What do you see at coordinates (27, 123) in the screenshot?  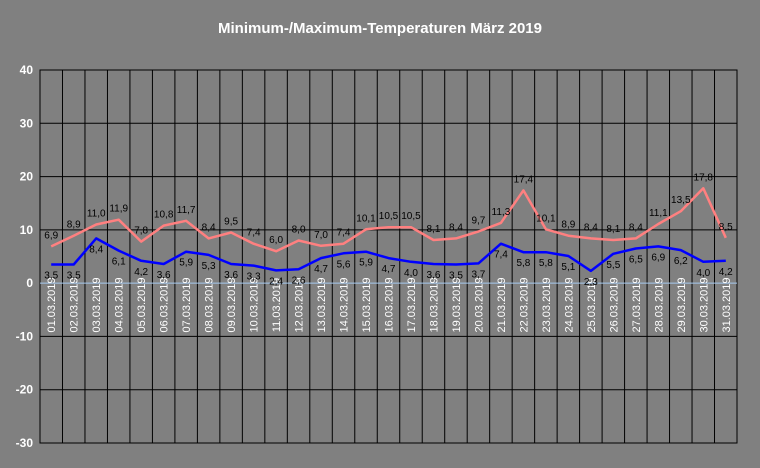 I see `y-tick-label: 30` at bounding box center [27, 123].